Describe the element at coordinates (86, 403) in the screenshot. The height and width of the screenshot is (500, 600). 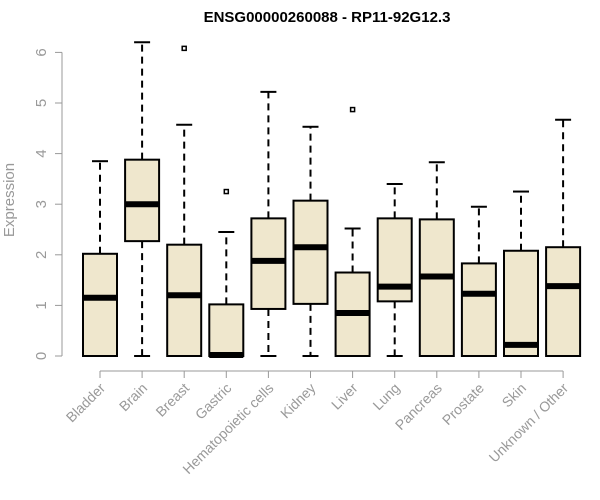
I see `x-tick-label: Bladder` at that location.